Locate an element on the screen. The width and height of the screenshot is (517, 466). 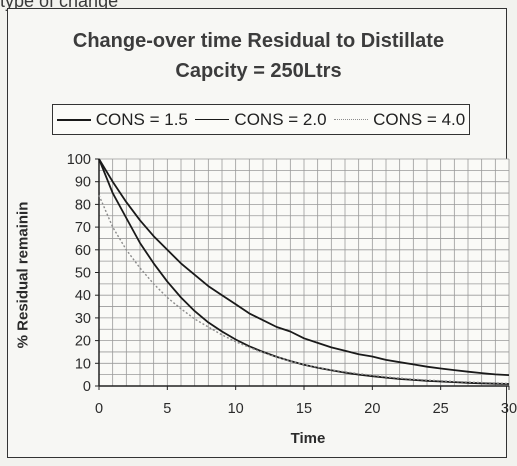
x-tick-label: 20 is located at coordinates (372, 409).